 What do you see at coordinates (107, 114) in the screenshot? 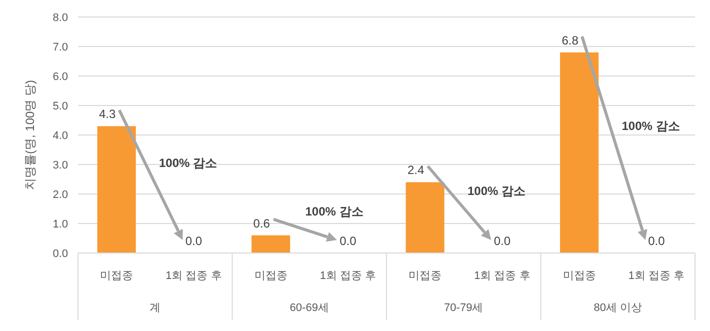
I see `data-label: 4.3` at bounding box center [107, 114].